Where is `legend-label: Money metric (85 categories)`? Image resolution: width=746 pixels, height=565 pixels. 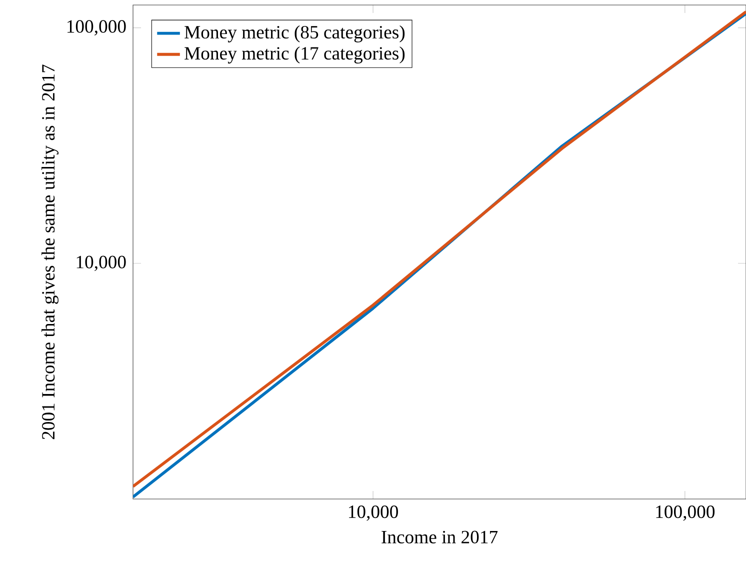
legend-label: Money metric (85 categories) is located at coordinates (294, 33).